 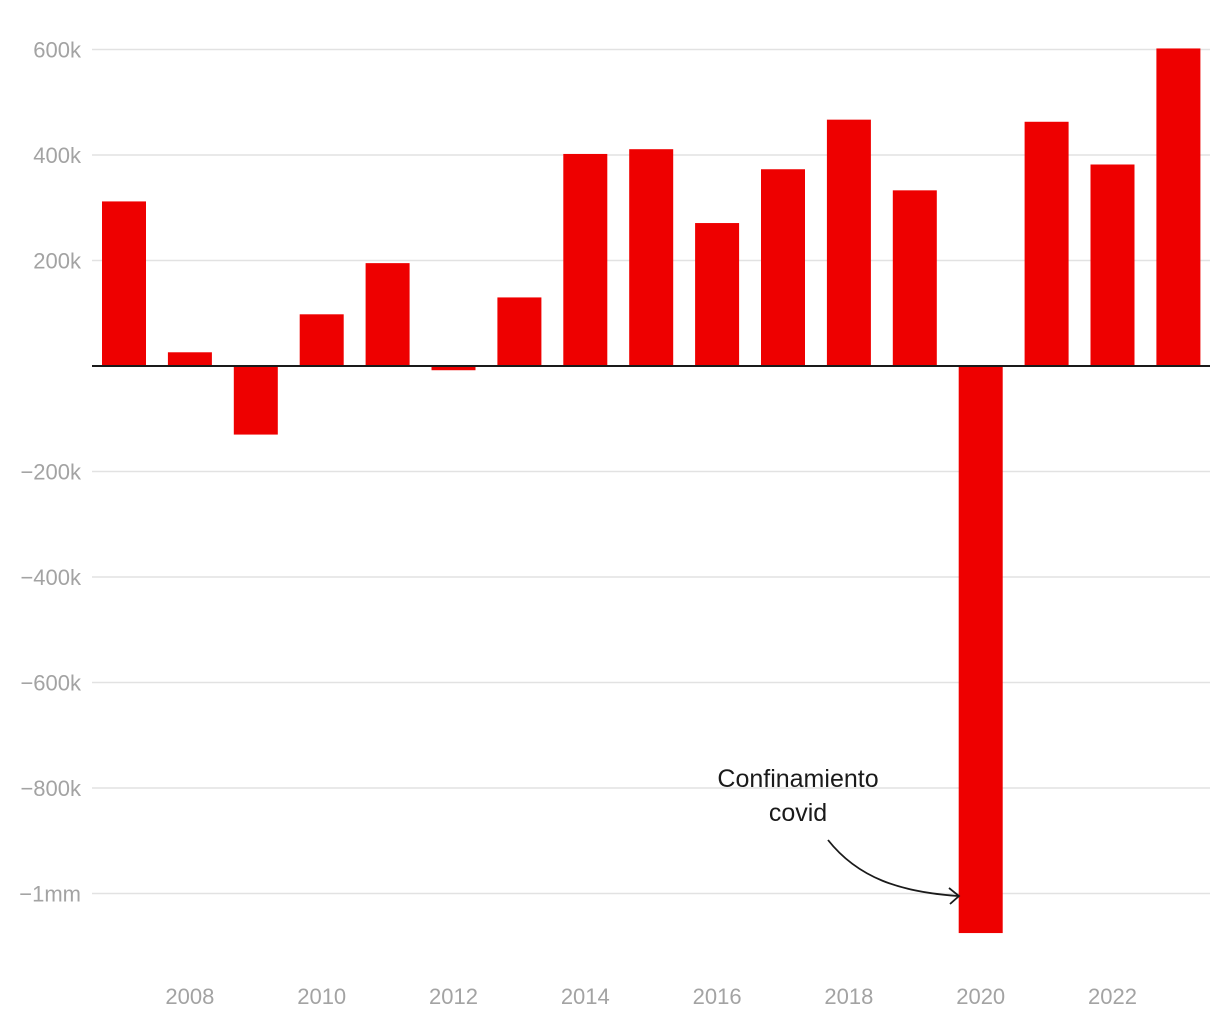 I want to click on y-tick-label: 200k, so click(x=57, y=261).